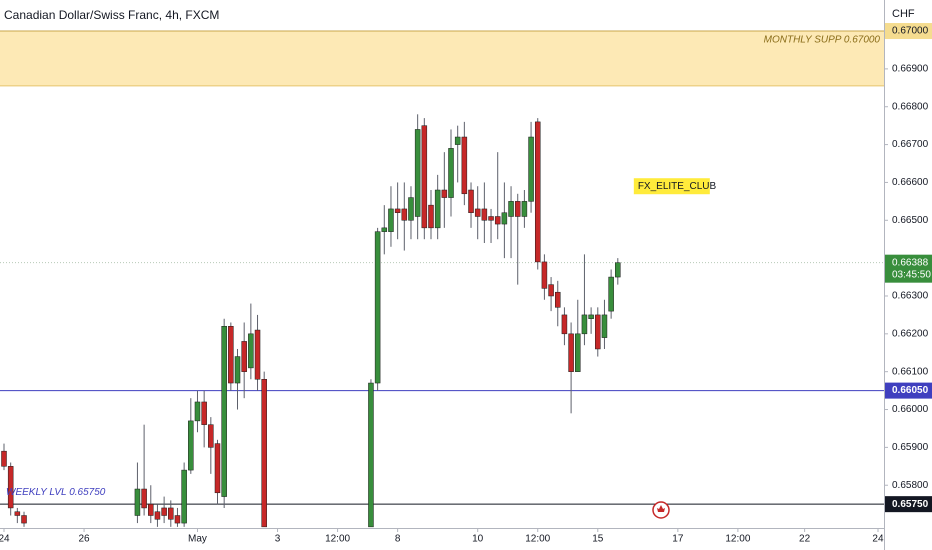 The width and height of the screenshot is (932, 550). I want to click on y-tick-label: 0.65800, so click(910, 485).